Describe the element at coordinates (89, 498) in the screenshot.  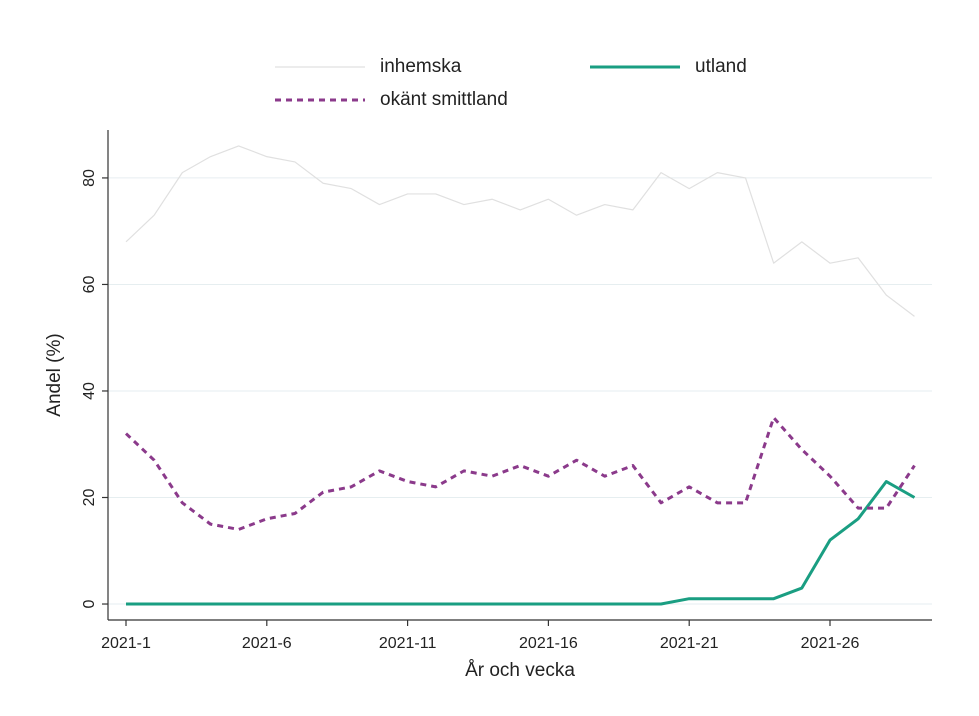
I see `y-tick-label: 20` at that location.